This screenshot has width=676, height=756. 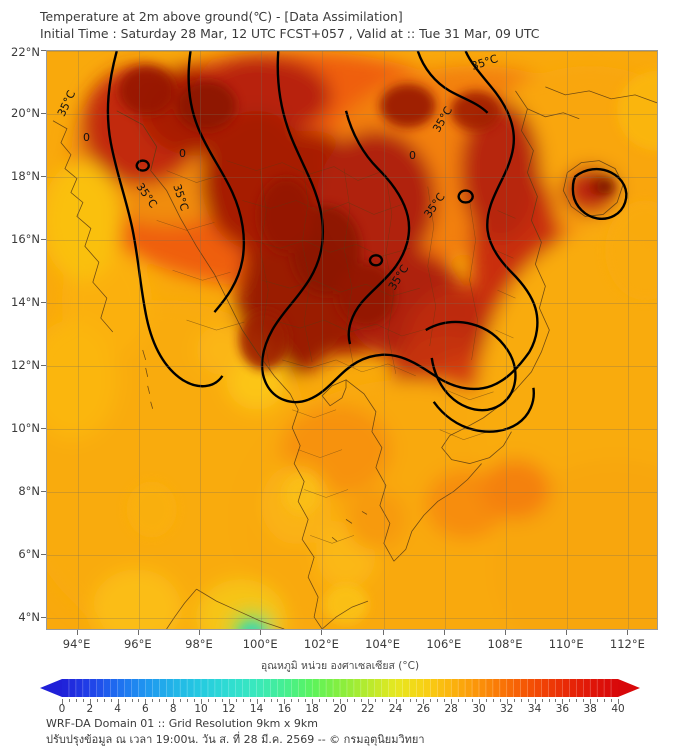 I want to click on colorbar-title: อุณหภูมิ หน่วย องศาเซลเซียส (°C), so click(x=340, y=666).